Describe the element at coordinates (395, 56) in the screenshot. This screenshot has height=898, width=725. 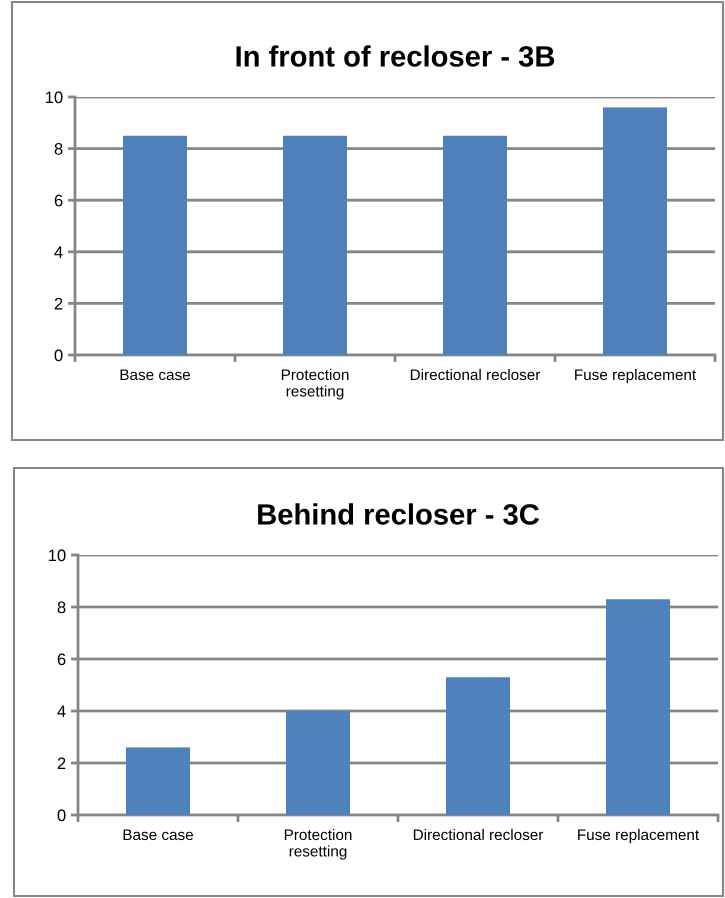
I see `chart-title: In front of recloser - 3B` at that location.